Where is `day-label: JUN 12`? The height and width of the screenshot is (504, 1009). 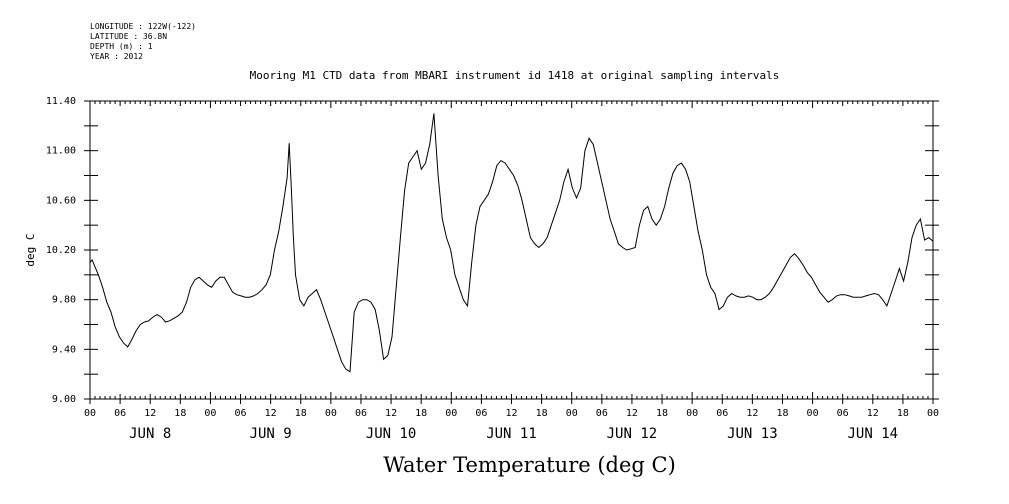
day-label: JUN 12 is located at coordinates (632, 434).